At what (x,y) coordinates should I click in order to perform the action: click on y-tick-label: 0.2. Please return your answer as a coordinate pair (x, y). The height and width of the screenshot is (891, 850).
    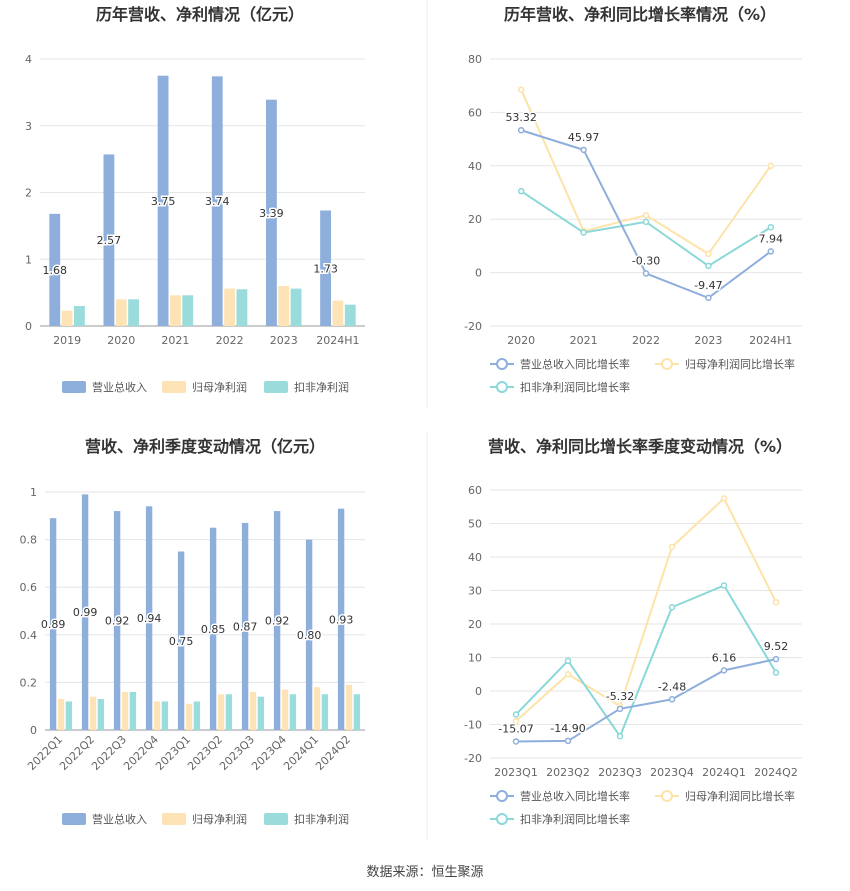
    Looking at the image, I should click on (29, 682).